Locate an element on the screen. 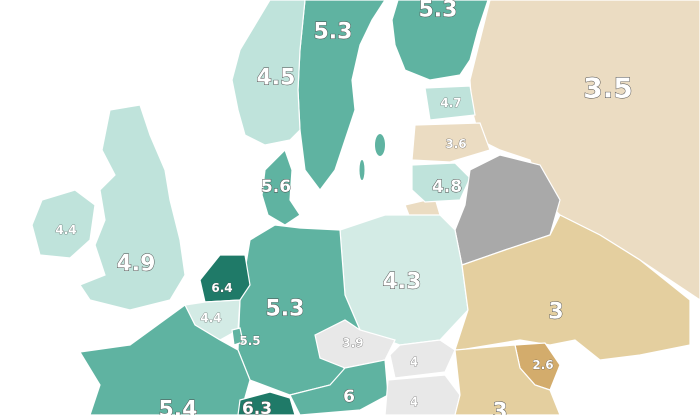  value-label-slovakia: 4 is located at coordinates (414, 362).